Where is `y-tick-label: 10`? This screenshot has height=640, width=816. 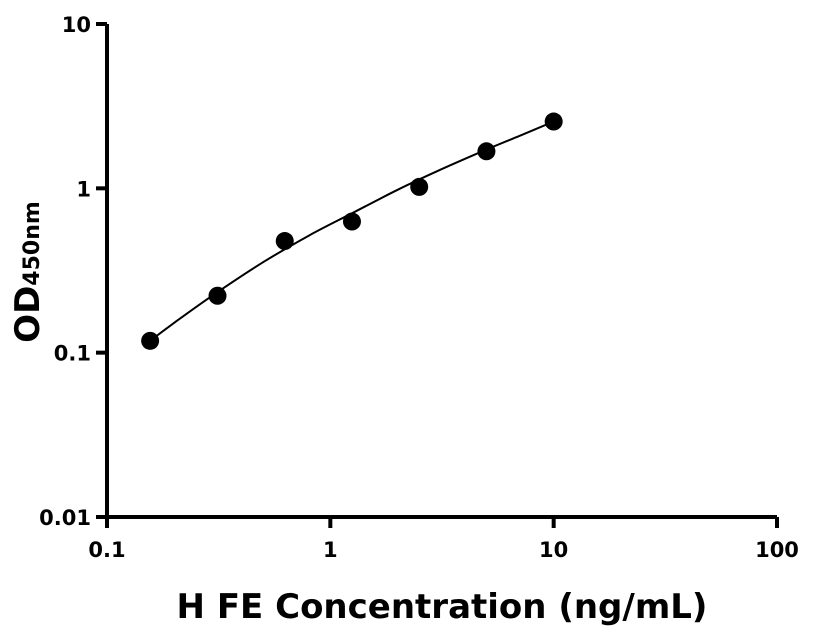
y-tick-label: 10 is located at coordinates (76, 25).